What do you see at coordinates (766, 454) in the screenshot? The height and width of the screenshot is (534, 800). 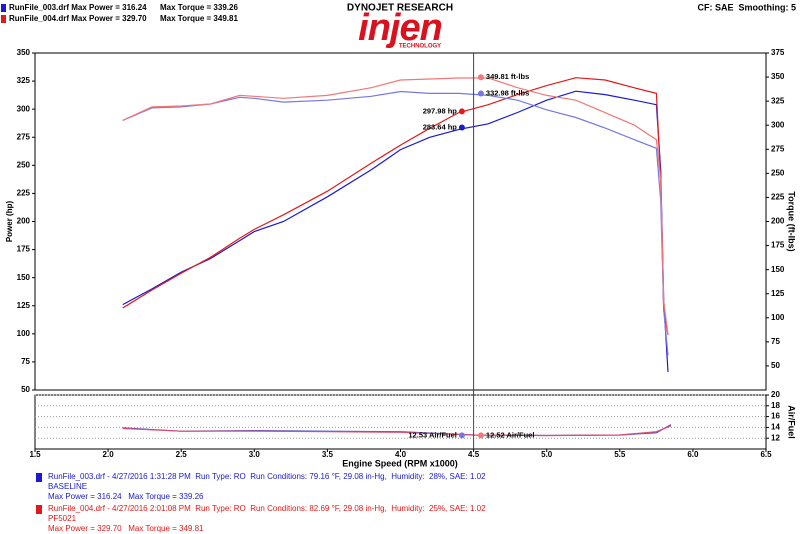 I see `x-tick-label: 6.5` at bounding box center [766, 454].